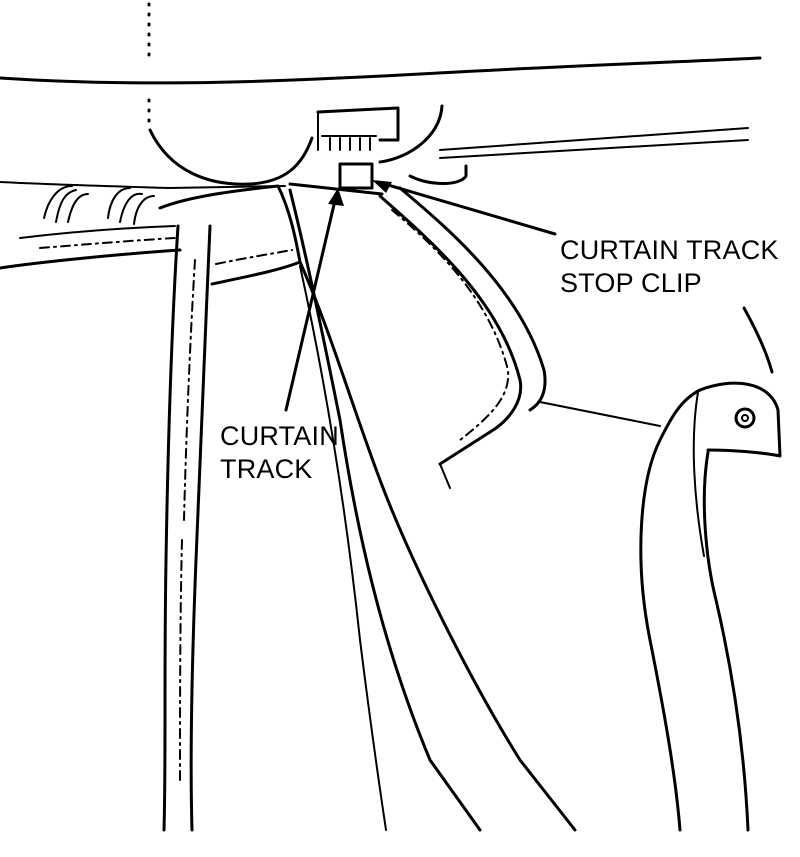 This screenshot has height=857, width=800. What do you see at coordinates (279, 436) in the screenshot?
I see `curtain-track-callout-line1: CURTAIN` at bounding box center [279, 436].